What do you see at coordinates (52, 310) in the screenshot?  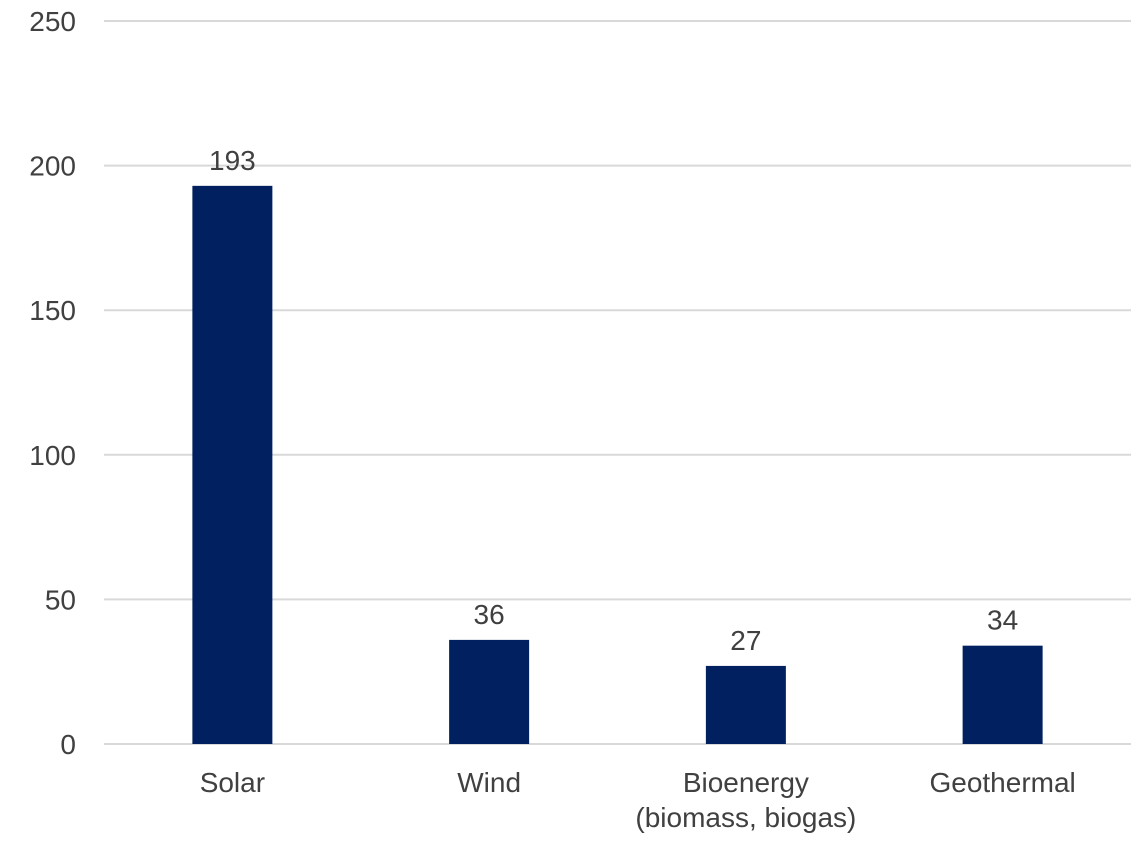 I see `y-tick-label: 150` at bounding box center [52, 310].